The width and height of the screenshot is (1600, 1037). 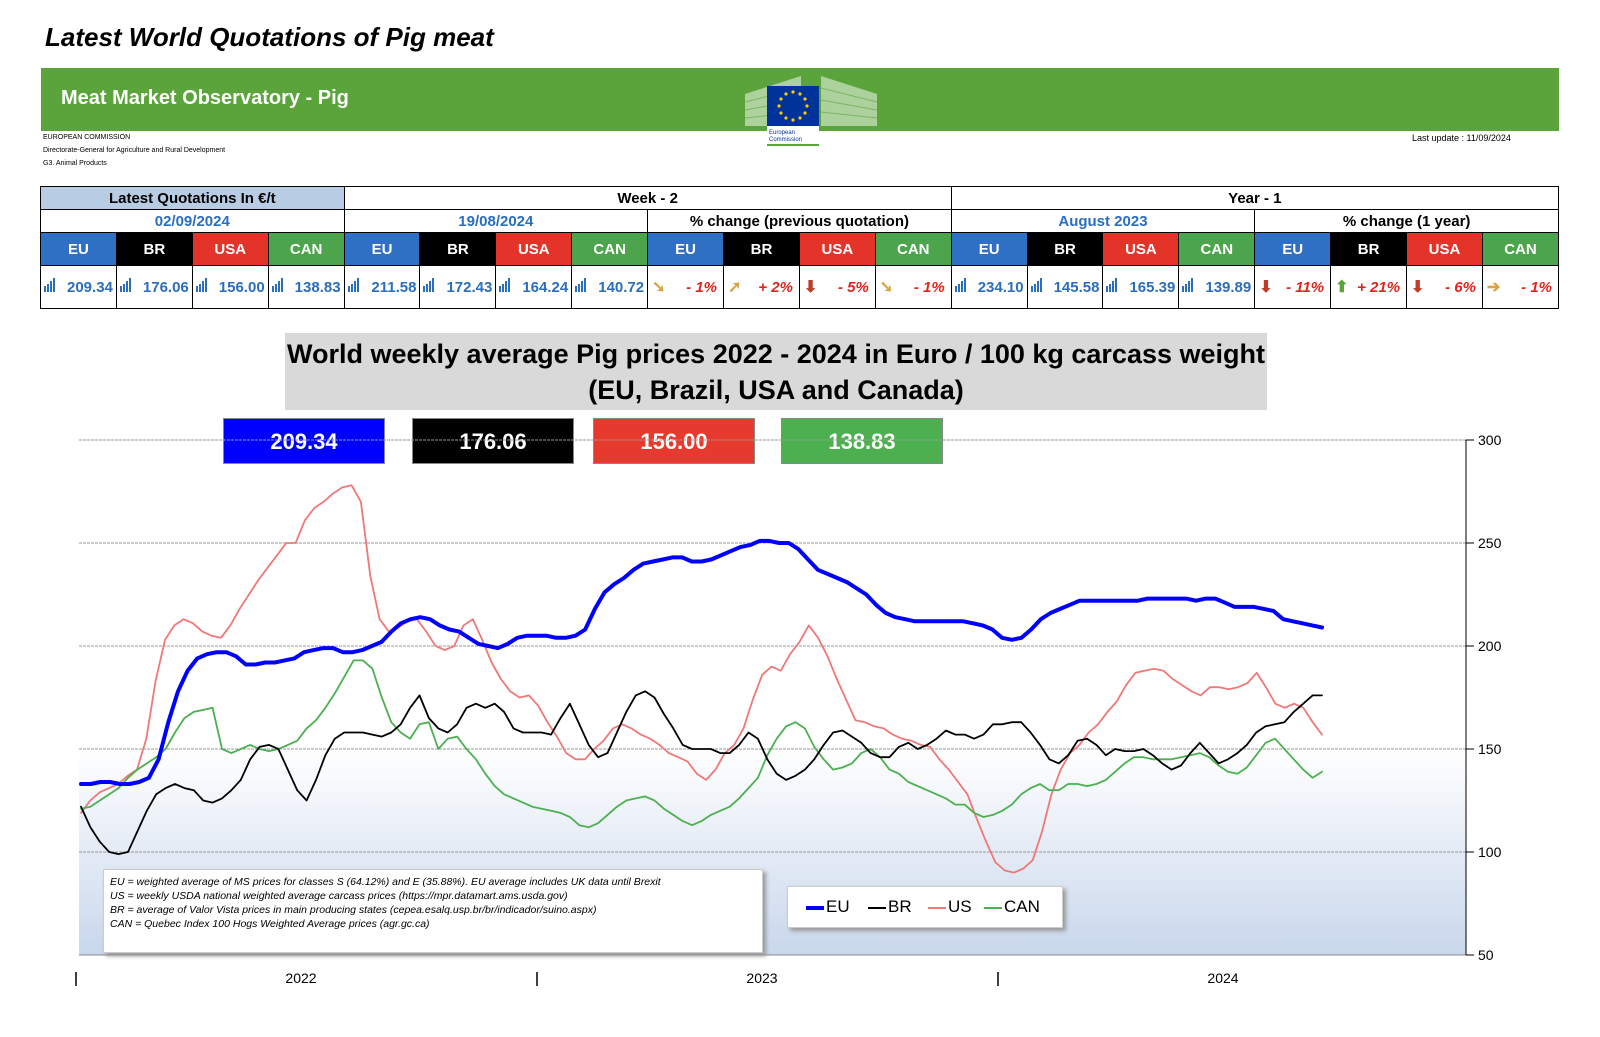 I want to click on change-week_changes-usa: ⬇ - 5%, so click(x=837, y=287).